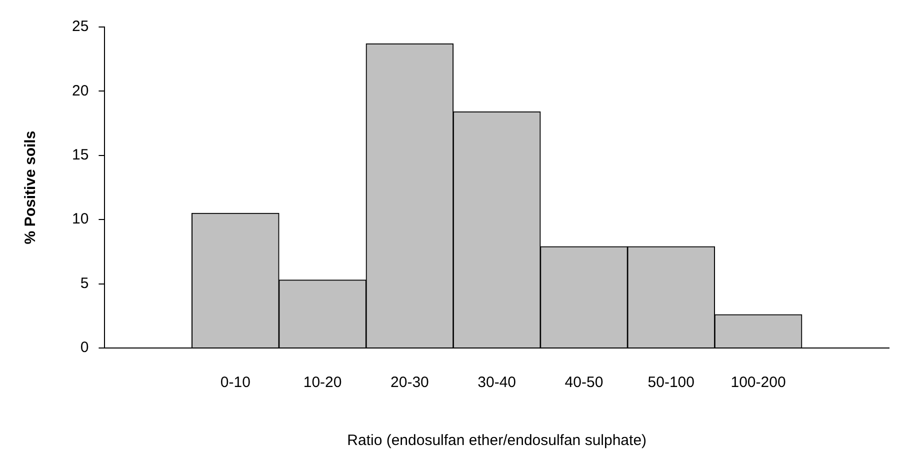  Describe the element at coordinates (84, 347) in the screenshot. I see `y-tick-label: 0` at that location.